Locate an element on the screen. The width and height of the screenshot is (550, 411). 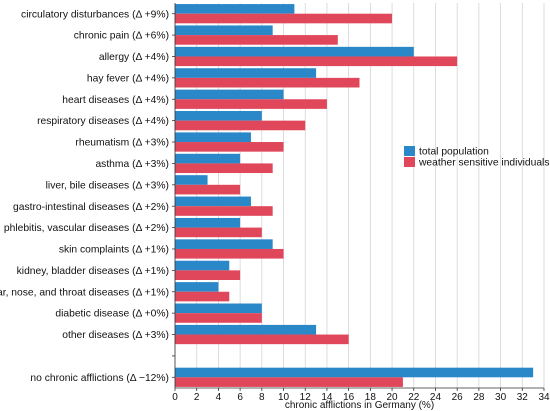
x-tick-label-0: 0 is located at coordinates (175, 397).